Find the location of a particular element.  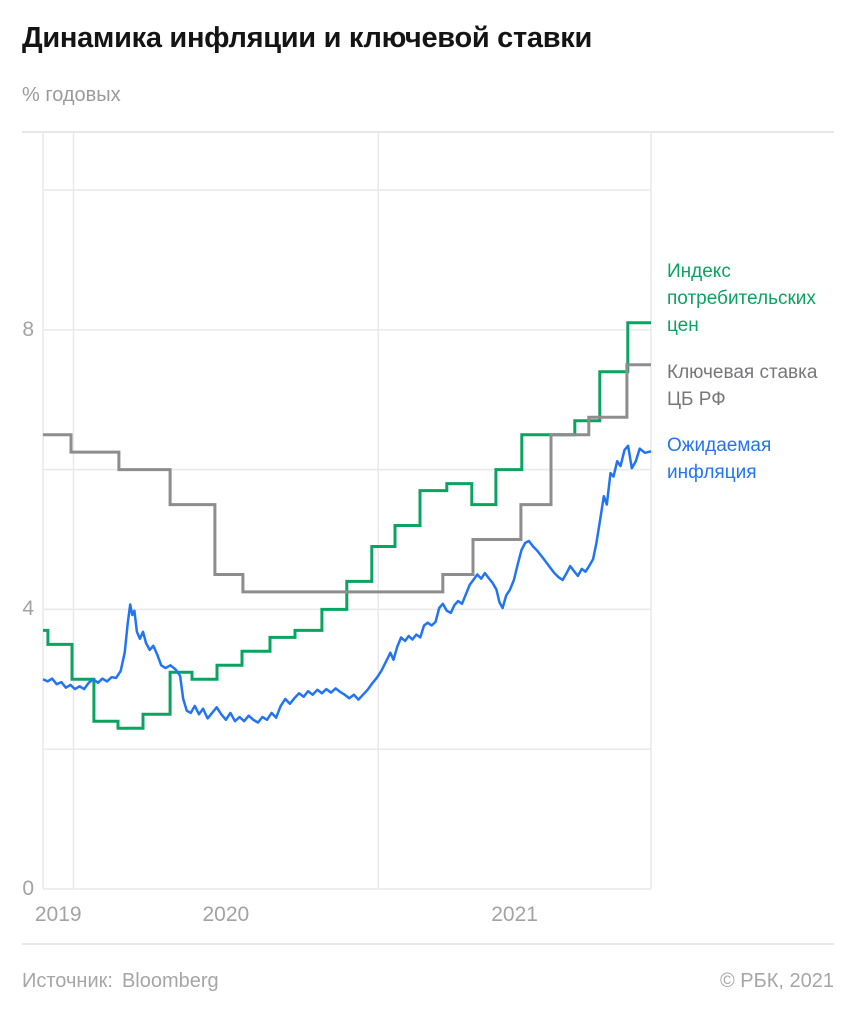

source-label: Источник: is located at coordinates (67, 981).